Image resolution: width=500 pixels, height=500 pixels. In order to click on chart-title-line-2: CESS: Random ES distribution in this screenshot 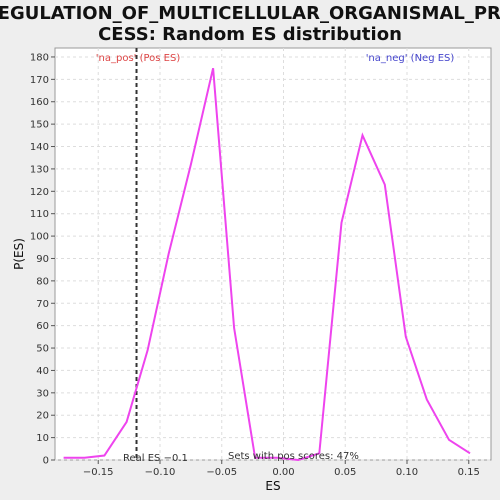, I will do `click(250, 34)`.